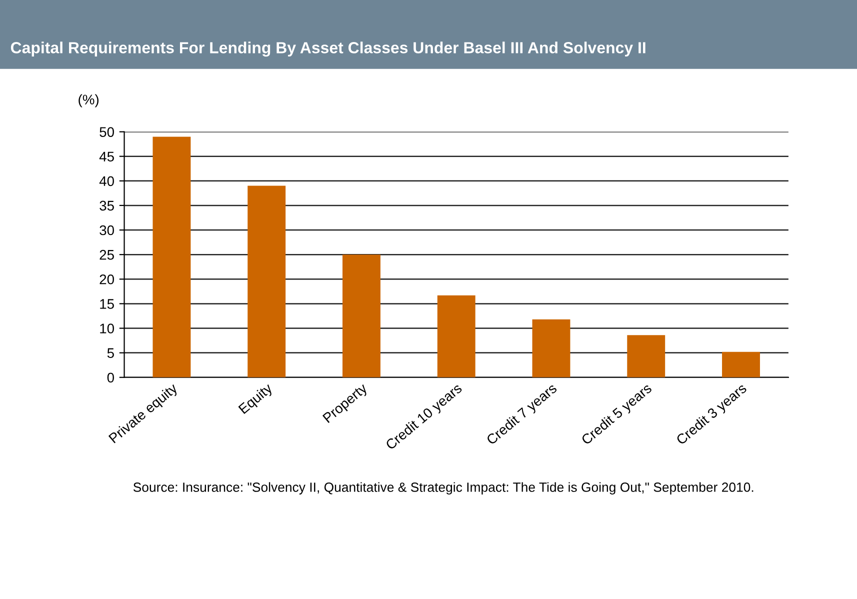  I want to click on y-tick-label: 10, so click(107, 329).